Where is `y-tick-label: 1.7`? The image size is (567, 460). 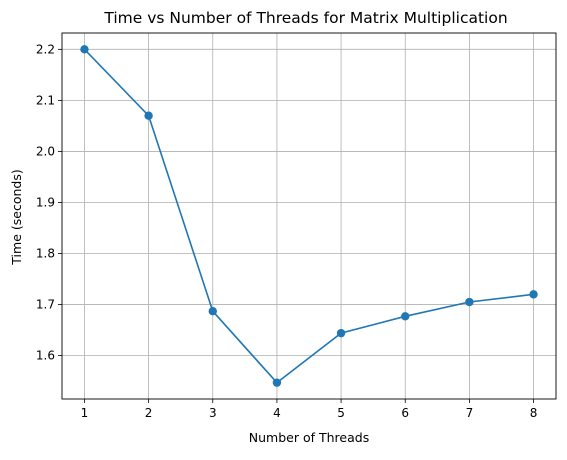
y-tick-label: 1.7 is located at coordinates (45, 305).